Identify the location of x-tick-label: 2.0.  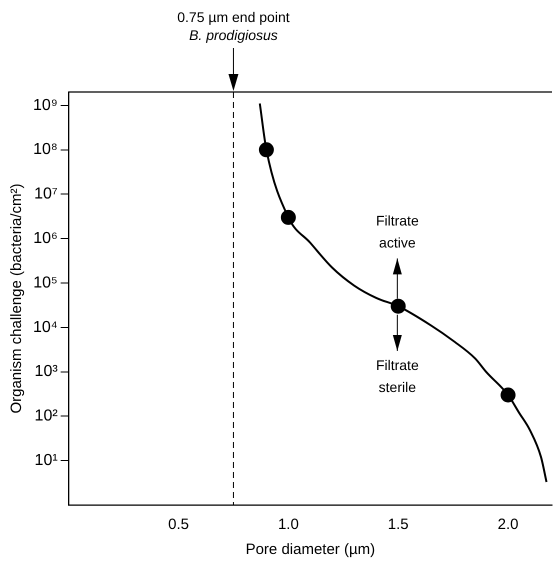
(508, 525).